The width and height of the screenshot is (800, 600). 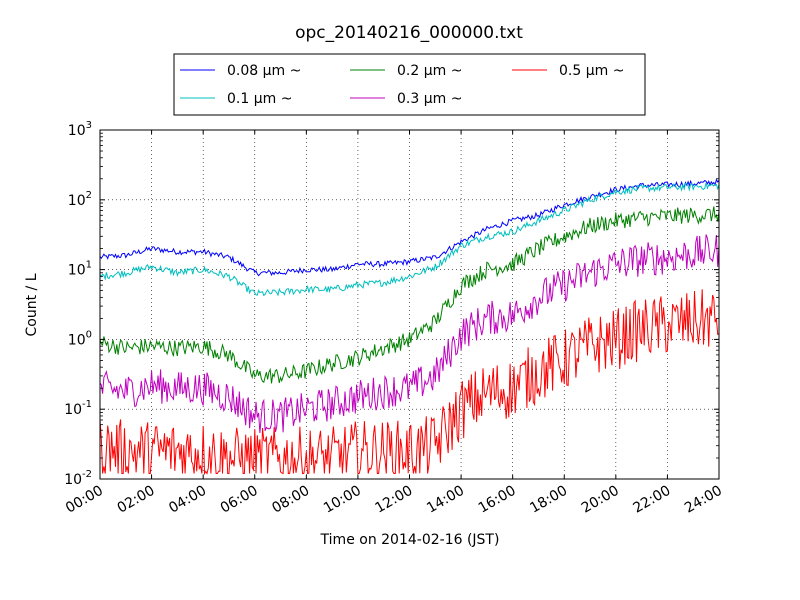 What do you see at coordinates (259, 99) in the screenshot?
I see `legend-label: 0.1 μm ~` at bounding box center [259, 99].